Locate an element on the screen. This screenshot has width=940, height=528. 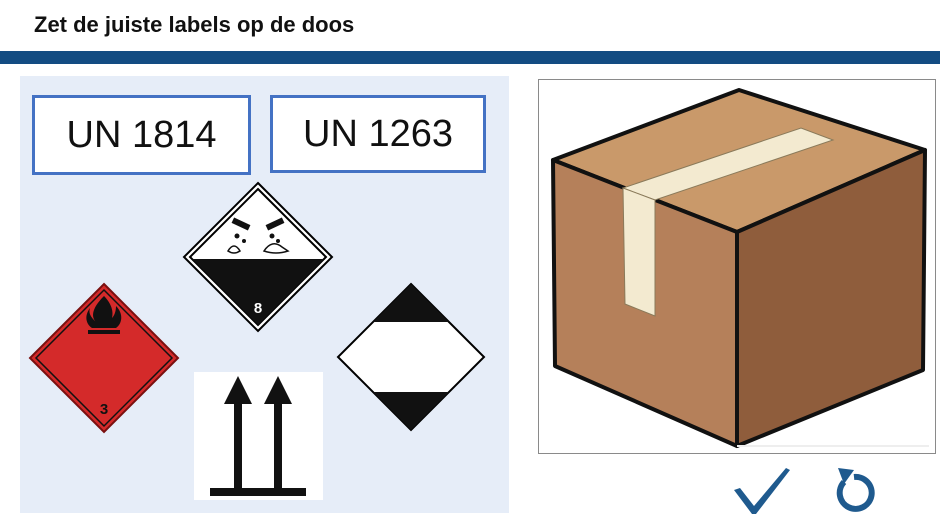
limited-quantity-icon is located at coordinates (411, 357).